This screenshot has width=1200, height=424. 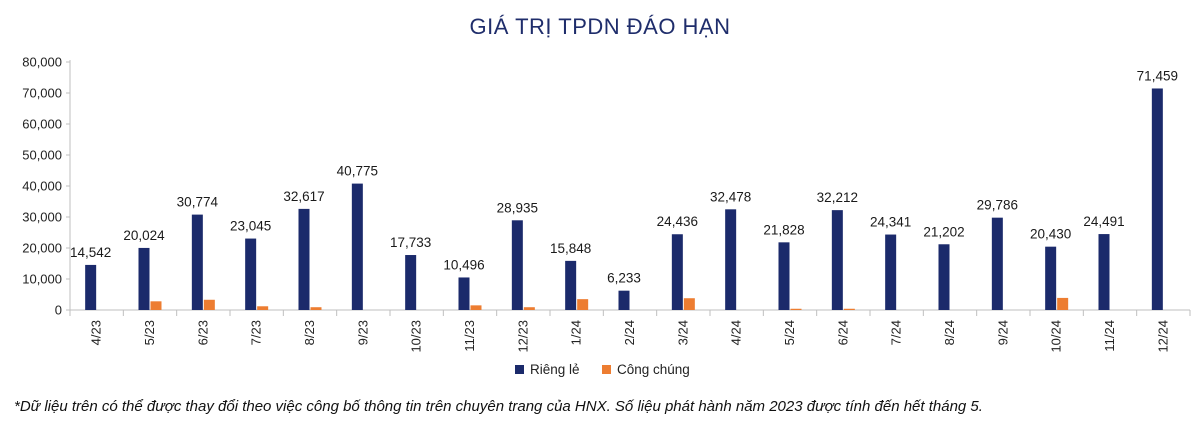 What do you see at coordinates (730, 196) in the screenshot?
I see `data-label: 32,478` at bounding box center [730, 196].